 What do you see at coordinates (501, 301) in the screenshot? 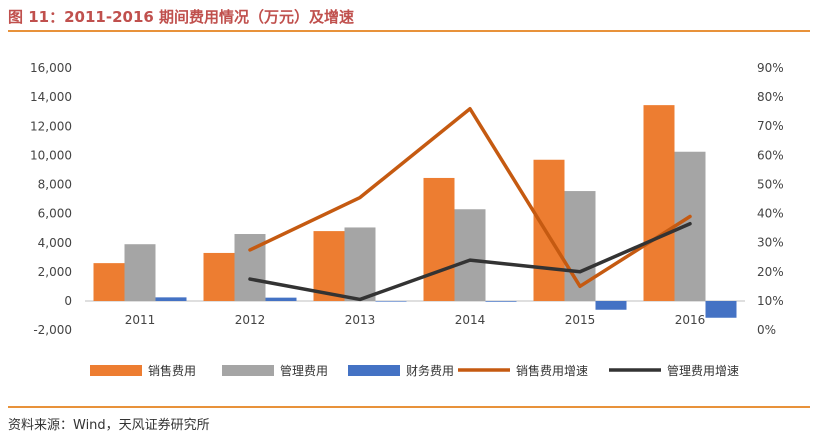
I see `bar-财务费用-2014` at bounding box center [501, 301].